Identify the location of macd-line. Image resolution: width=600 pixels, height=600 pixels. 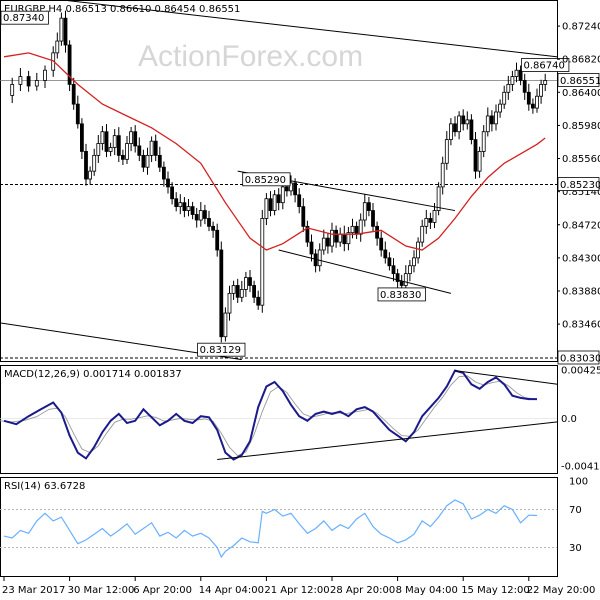
(270, 415).